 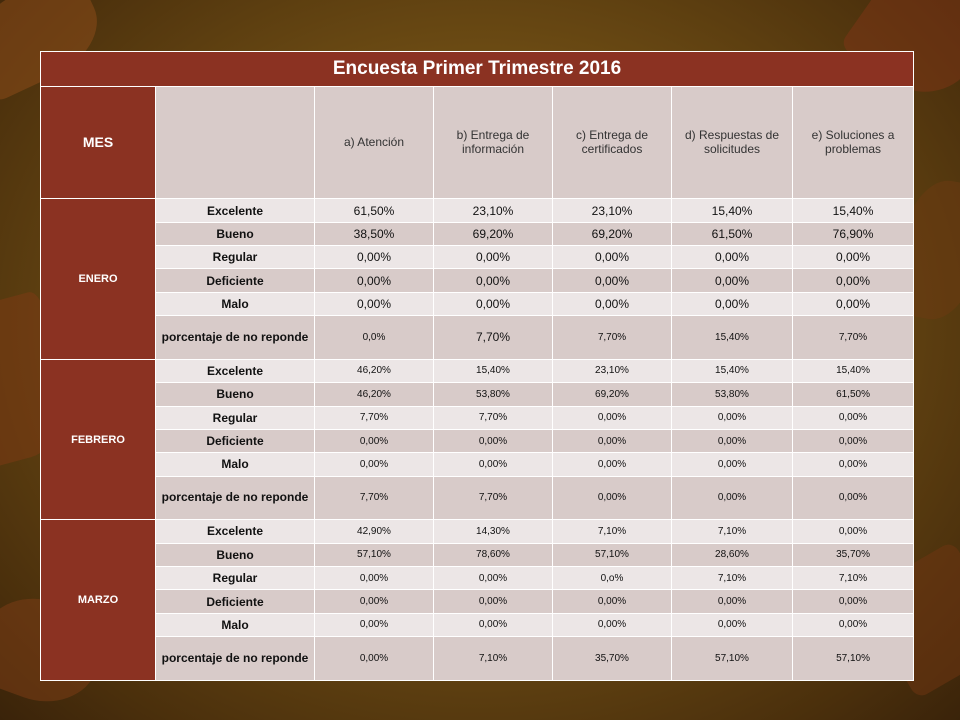 What do you see at coordinates (98, 439) in the screenshot?
I see `month-label: FEBRERO` at bounding box center [98, 439].